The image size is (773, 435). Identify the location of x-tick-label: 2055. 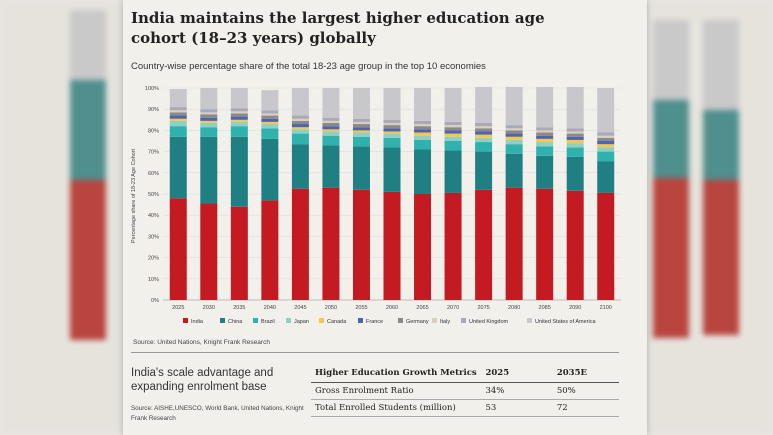
(361, 308).